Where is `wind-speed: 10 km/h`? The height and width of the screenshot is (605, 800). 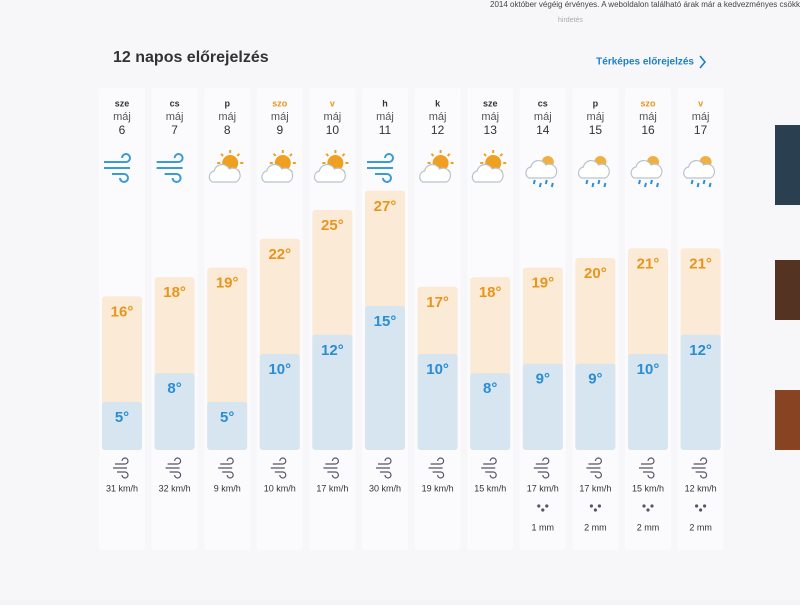 wind-speed: 10 km/h is located at coordinates (280, 488).